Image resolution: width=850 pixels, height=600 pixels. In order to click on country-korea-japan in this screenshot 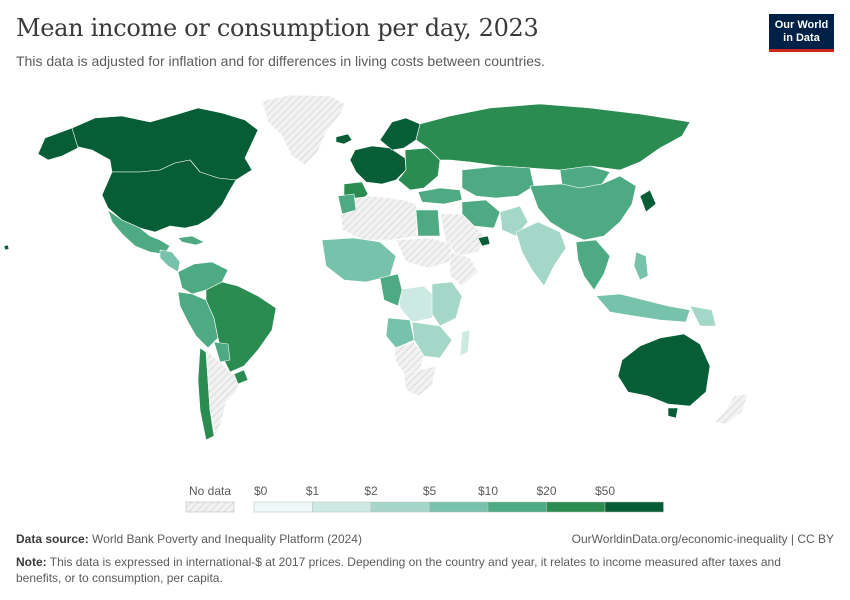, I will do `click(648, 201)`.